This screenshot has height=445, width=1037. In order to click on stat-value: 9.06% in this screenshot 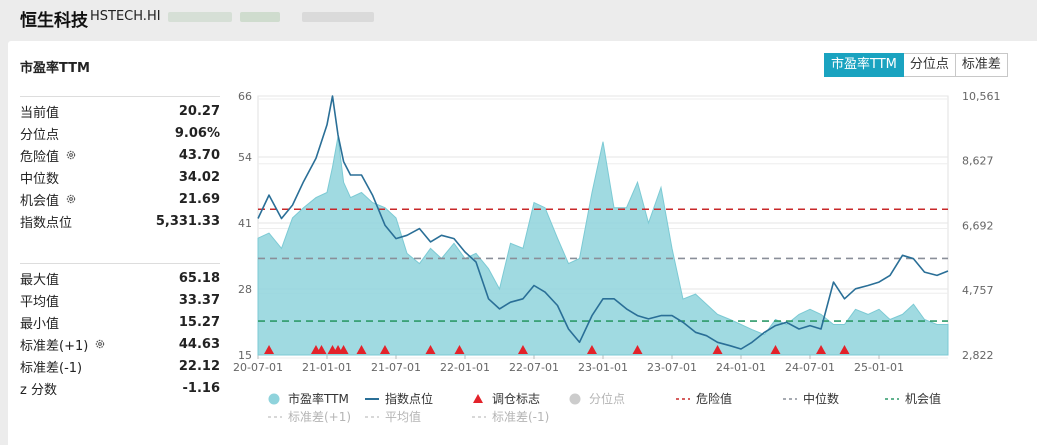, I will do `click(197, 133)`.